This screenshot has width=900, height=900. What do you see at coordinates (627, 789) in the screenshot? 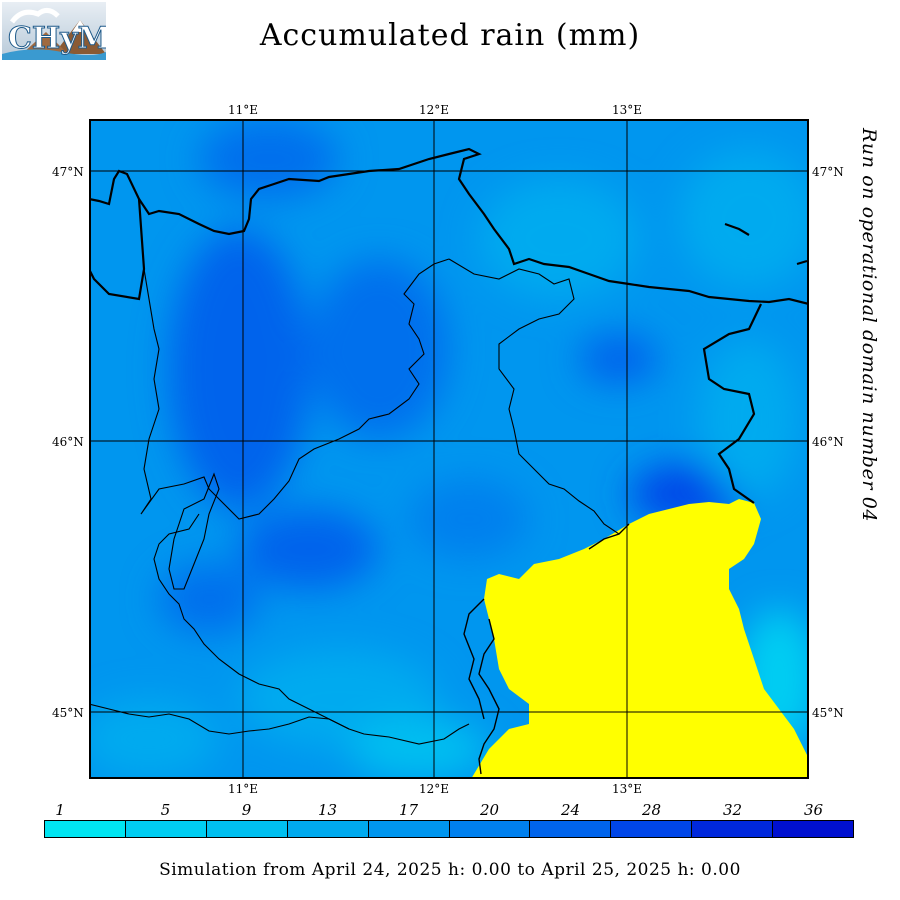
I see `lon-label-bottom-13: 13°E` at bounding box center [627, 789].